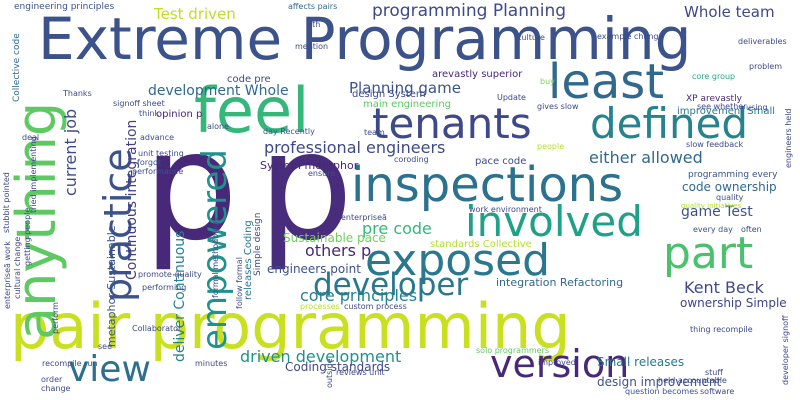 This screenshot has width=800, height=400. Describe the element at coordinates (161, 153) in the screenshot. I see `word: unit testing` at that location.